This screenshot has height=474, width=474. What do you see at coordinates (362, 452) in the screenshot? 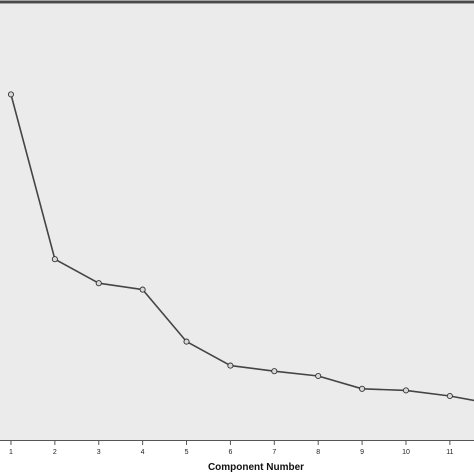
I see `x-tick-label-9: 9` at bounding box center [362, 452].